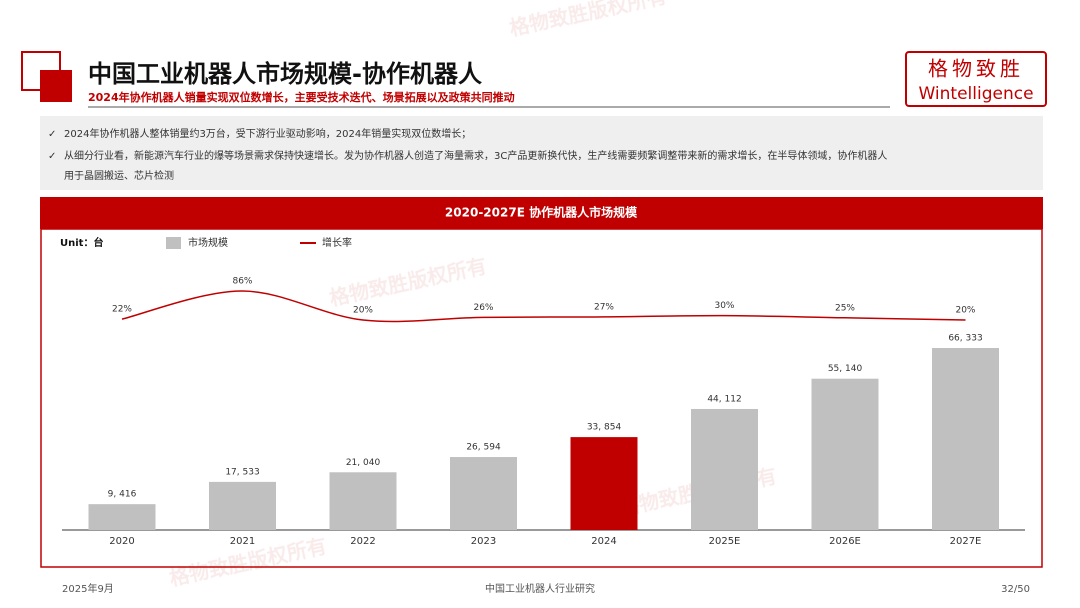  Describe the element at coordinates (845, 308) in the screenshot. I see `line-label: 25%` at that location.